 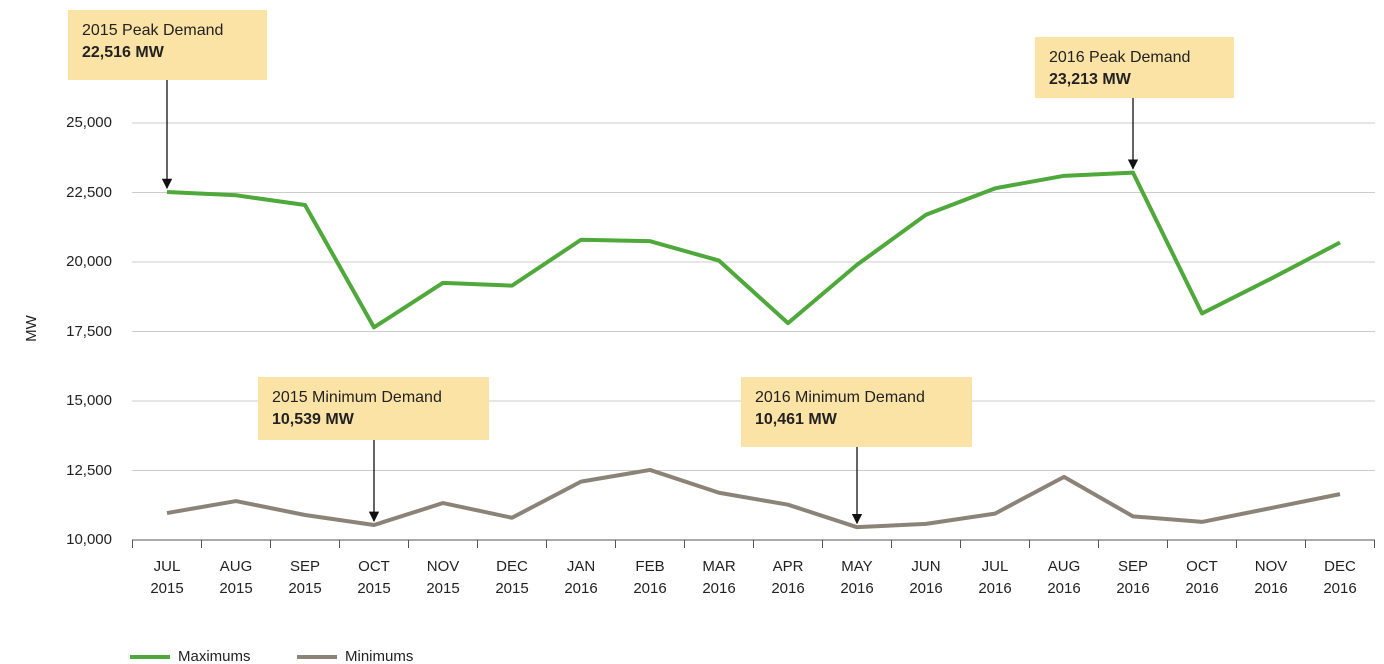 What do you see at coordinates (857, 577) in the screenshot?
I see `x-tick-label: MAY 2016` at bounding box center [857, 577].